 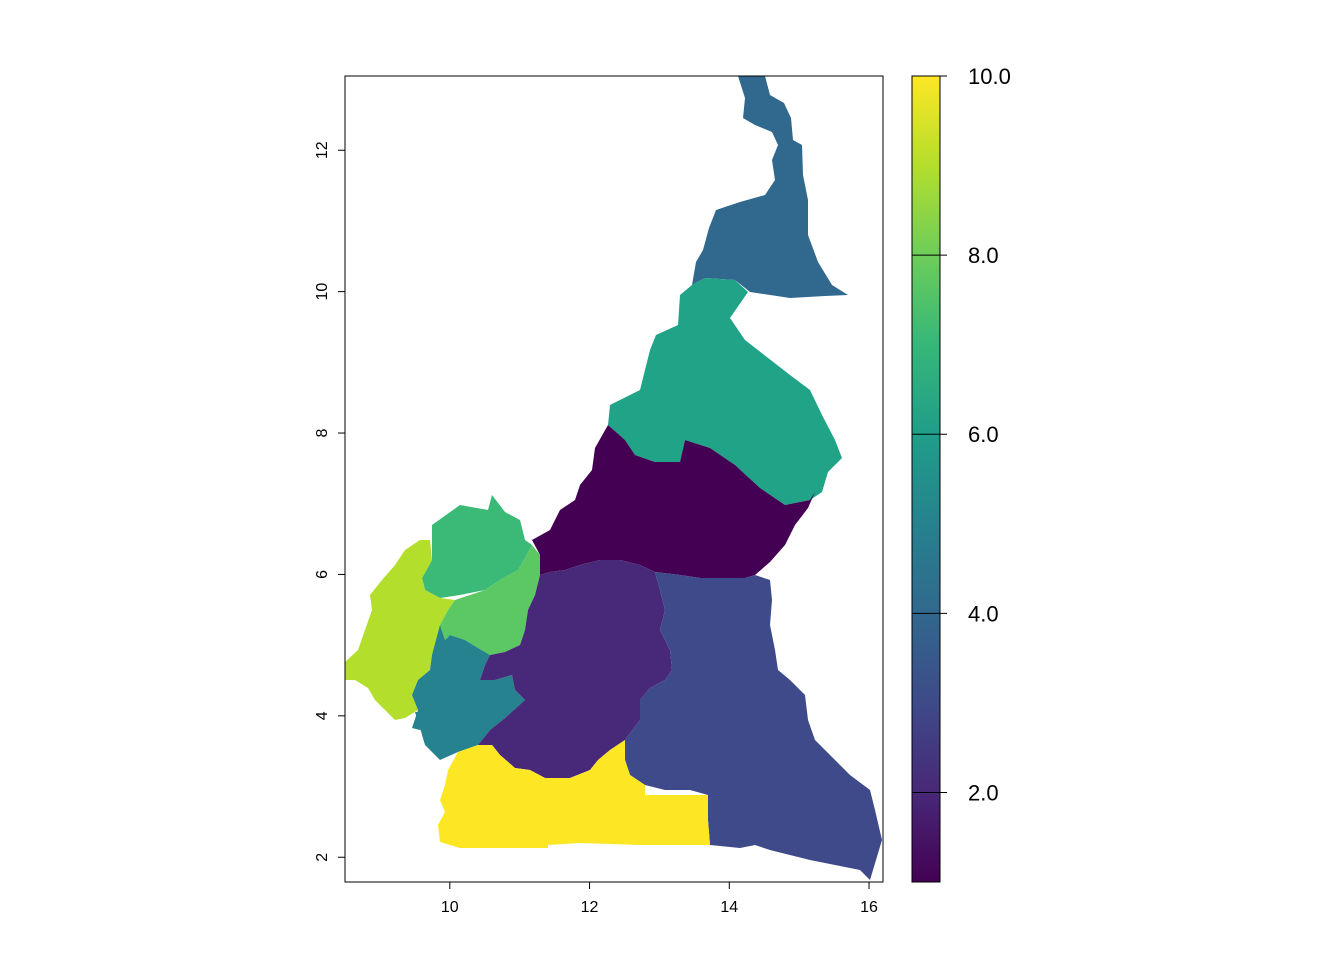 I want to click on x-tick-label: 12, so click(x=590, y=907).